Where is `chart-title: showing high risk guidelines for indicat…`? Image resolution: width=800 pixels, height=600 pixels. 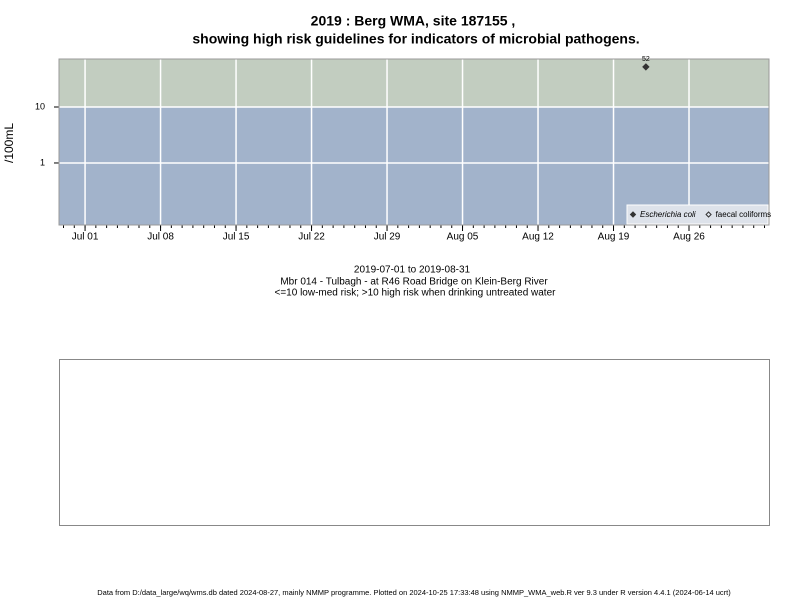 chart-title: showing high risk guidelines for indicat… is located at coordinates (415, 39).